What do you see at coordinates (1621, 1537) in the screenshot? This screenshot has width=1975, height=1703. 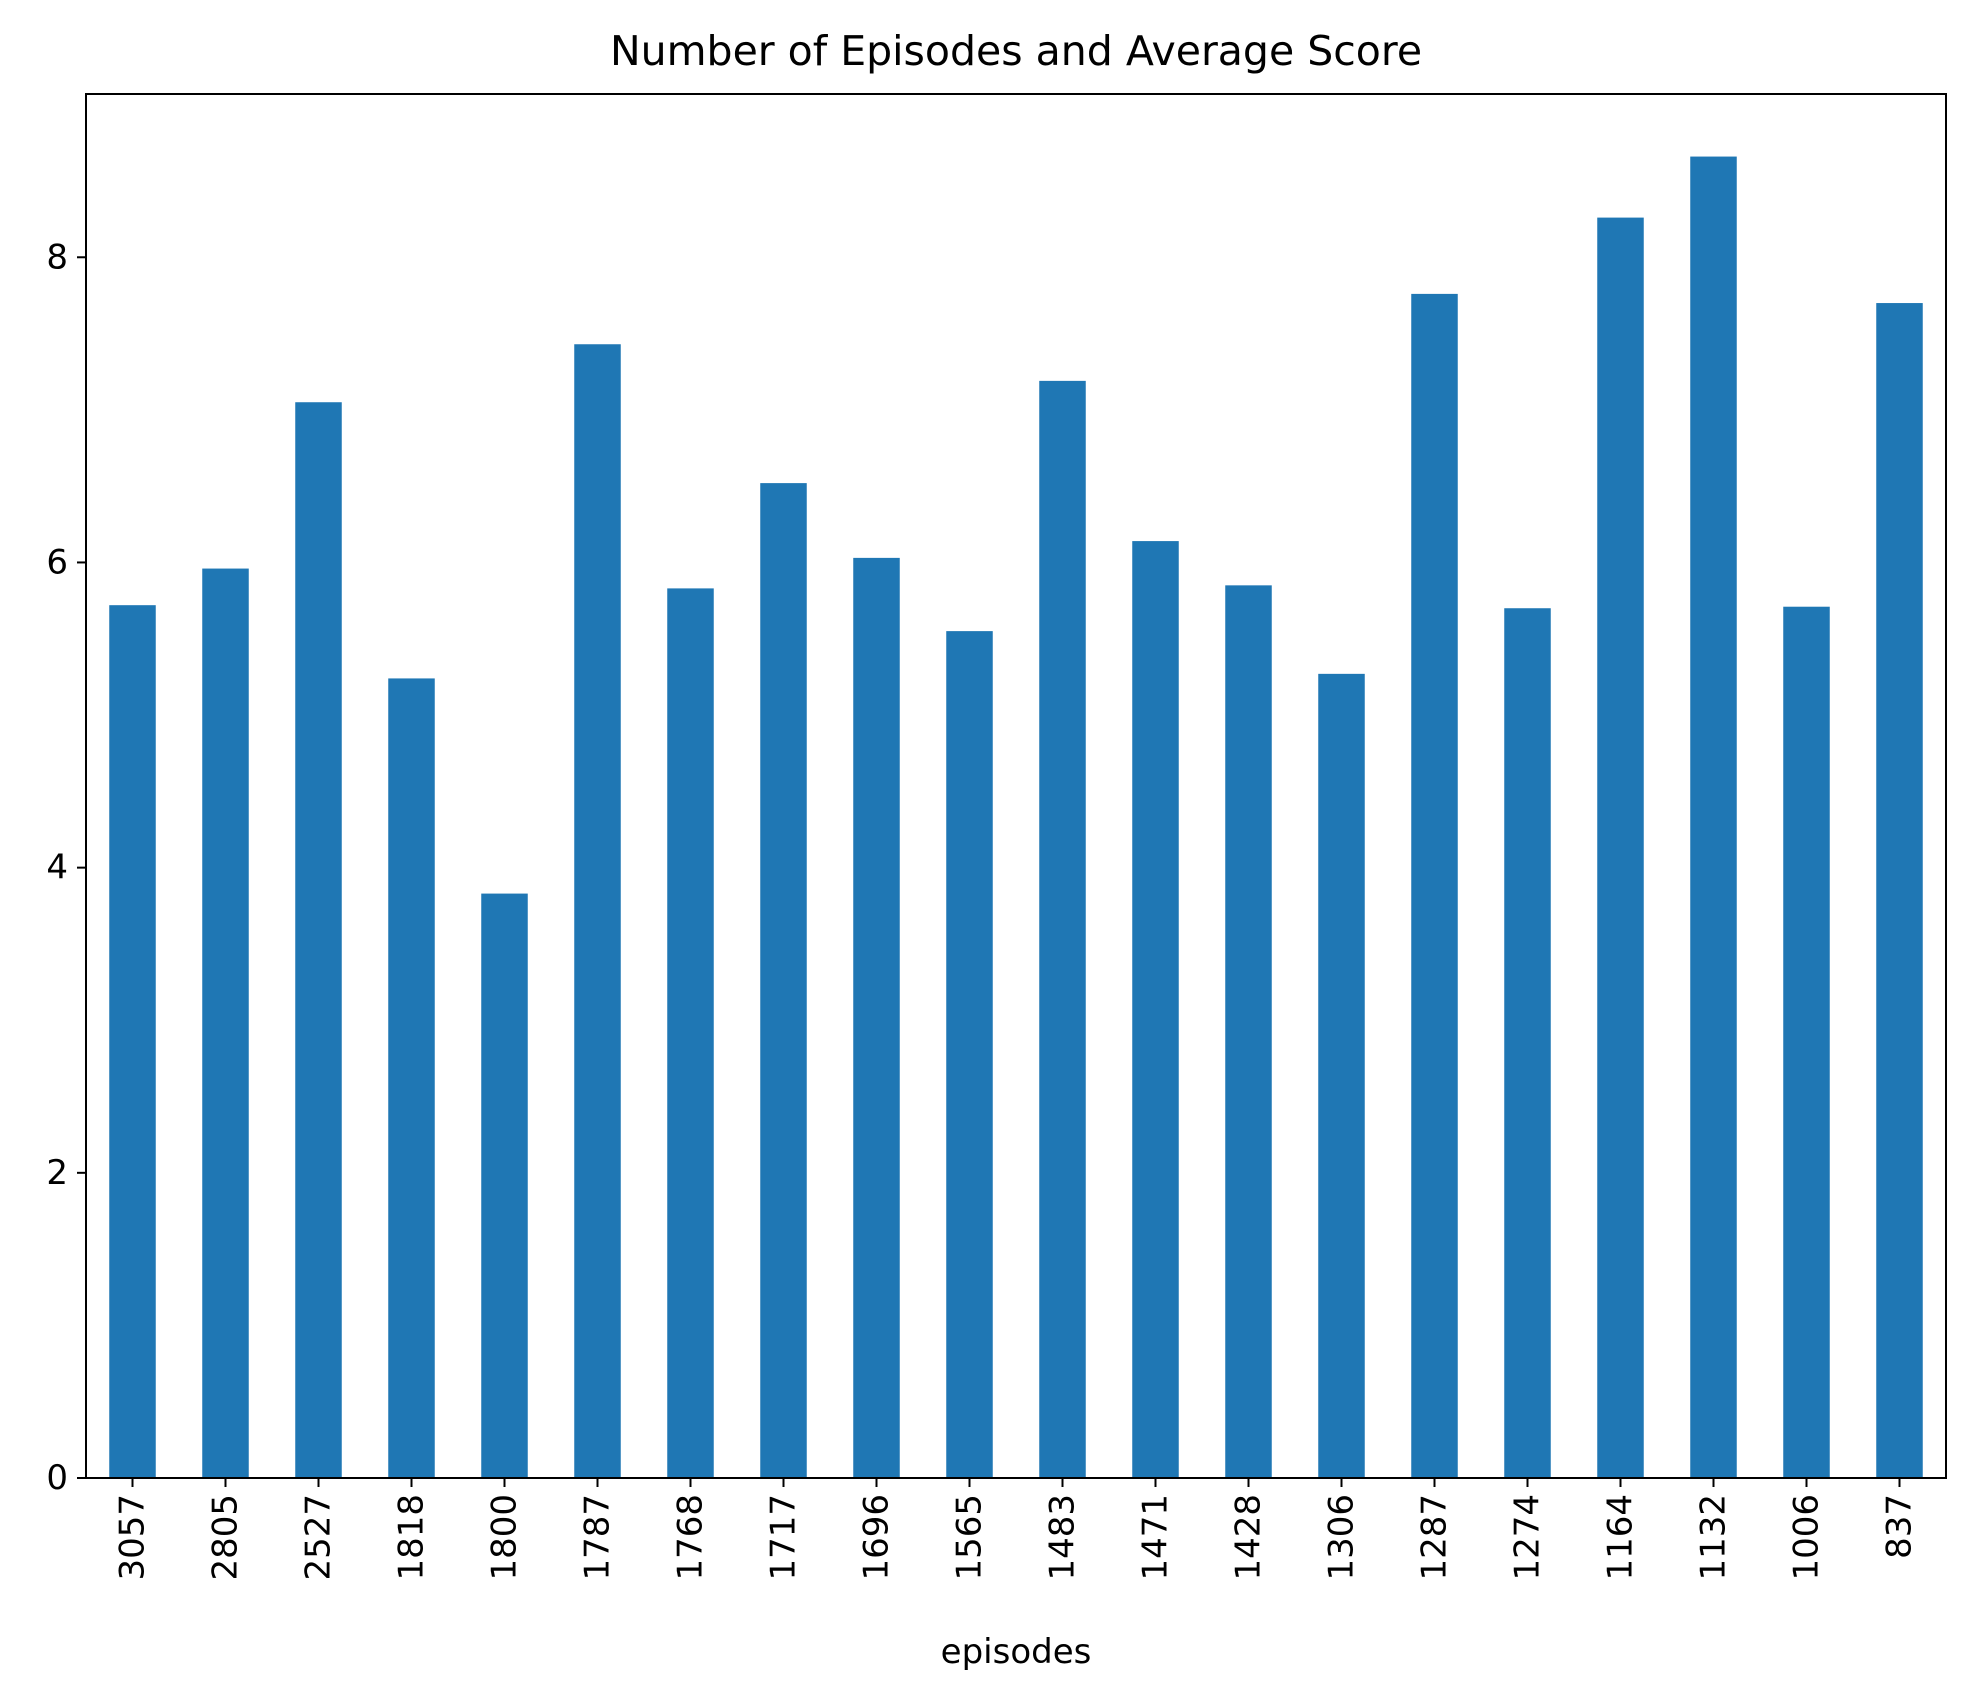 I see `x-tick-label: 1164` at bounding box center [1621, 1537].